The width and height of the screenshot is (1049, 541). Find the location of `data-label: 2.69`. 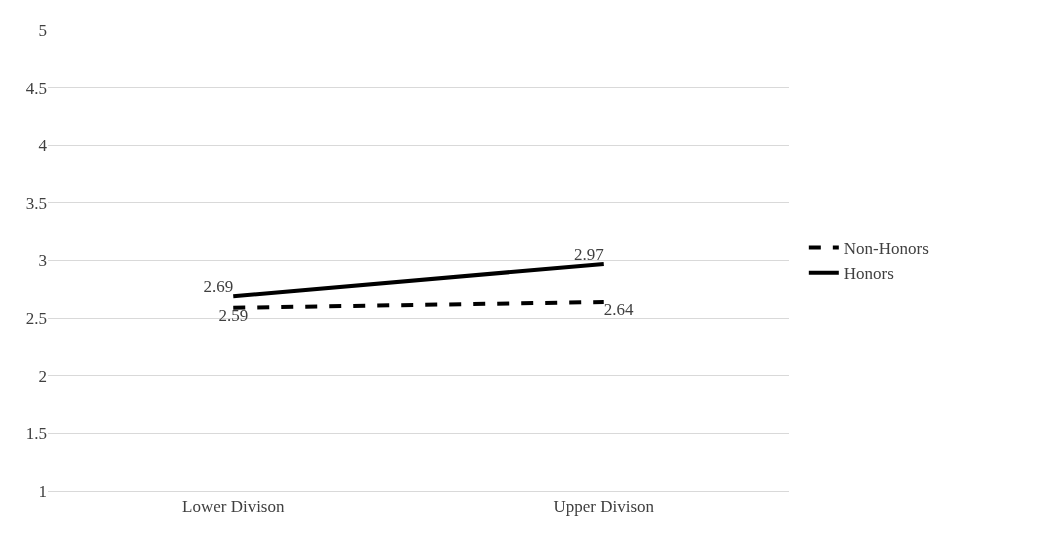

data-label: 2.69 is located at coordinates (218, 286).